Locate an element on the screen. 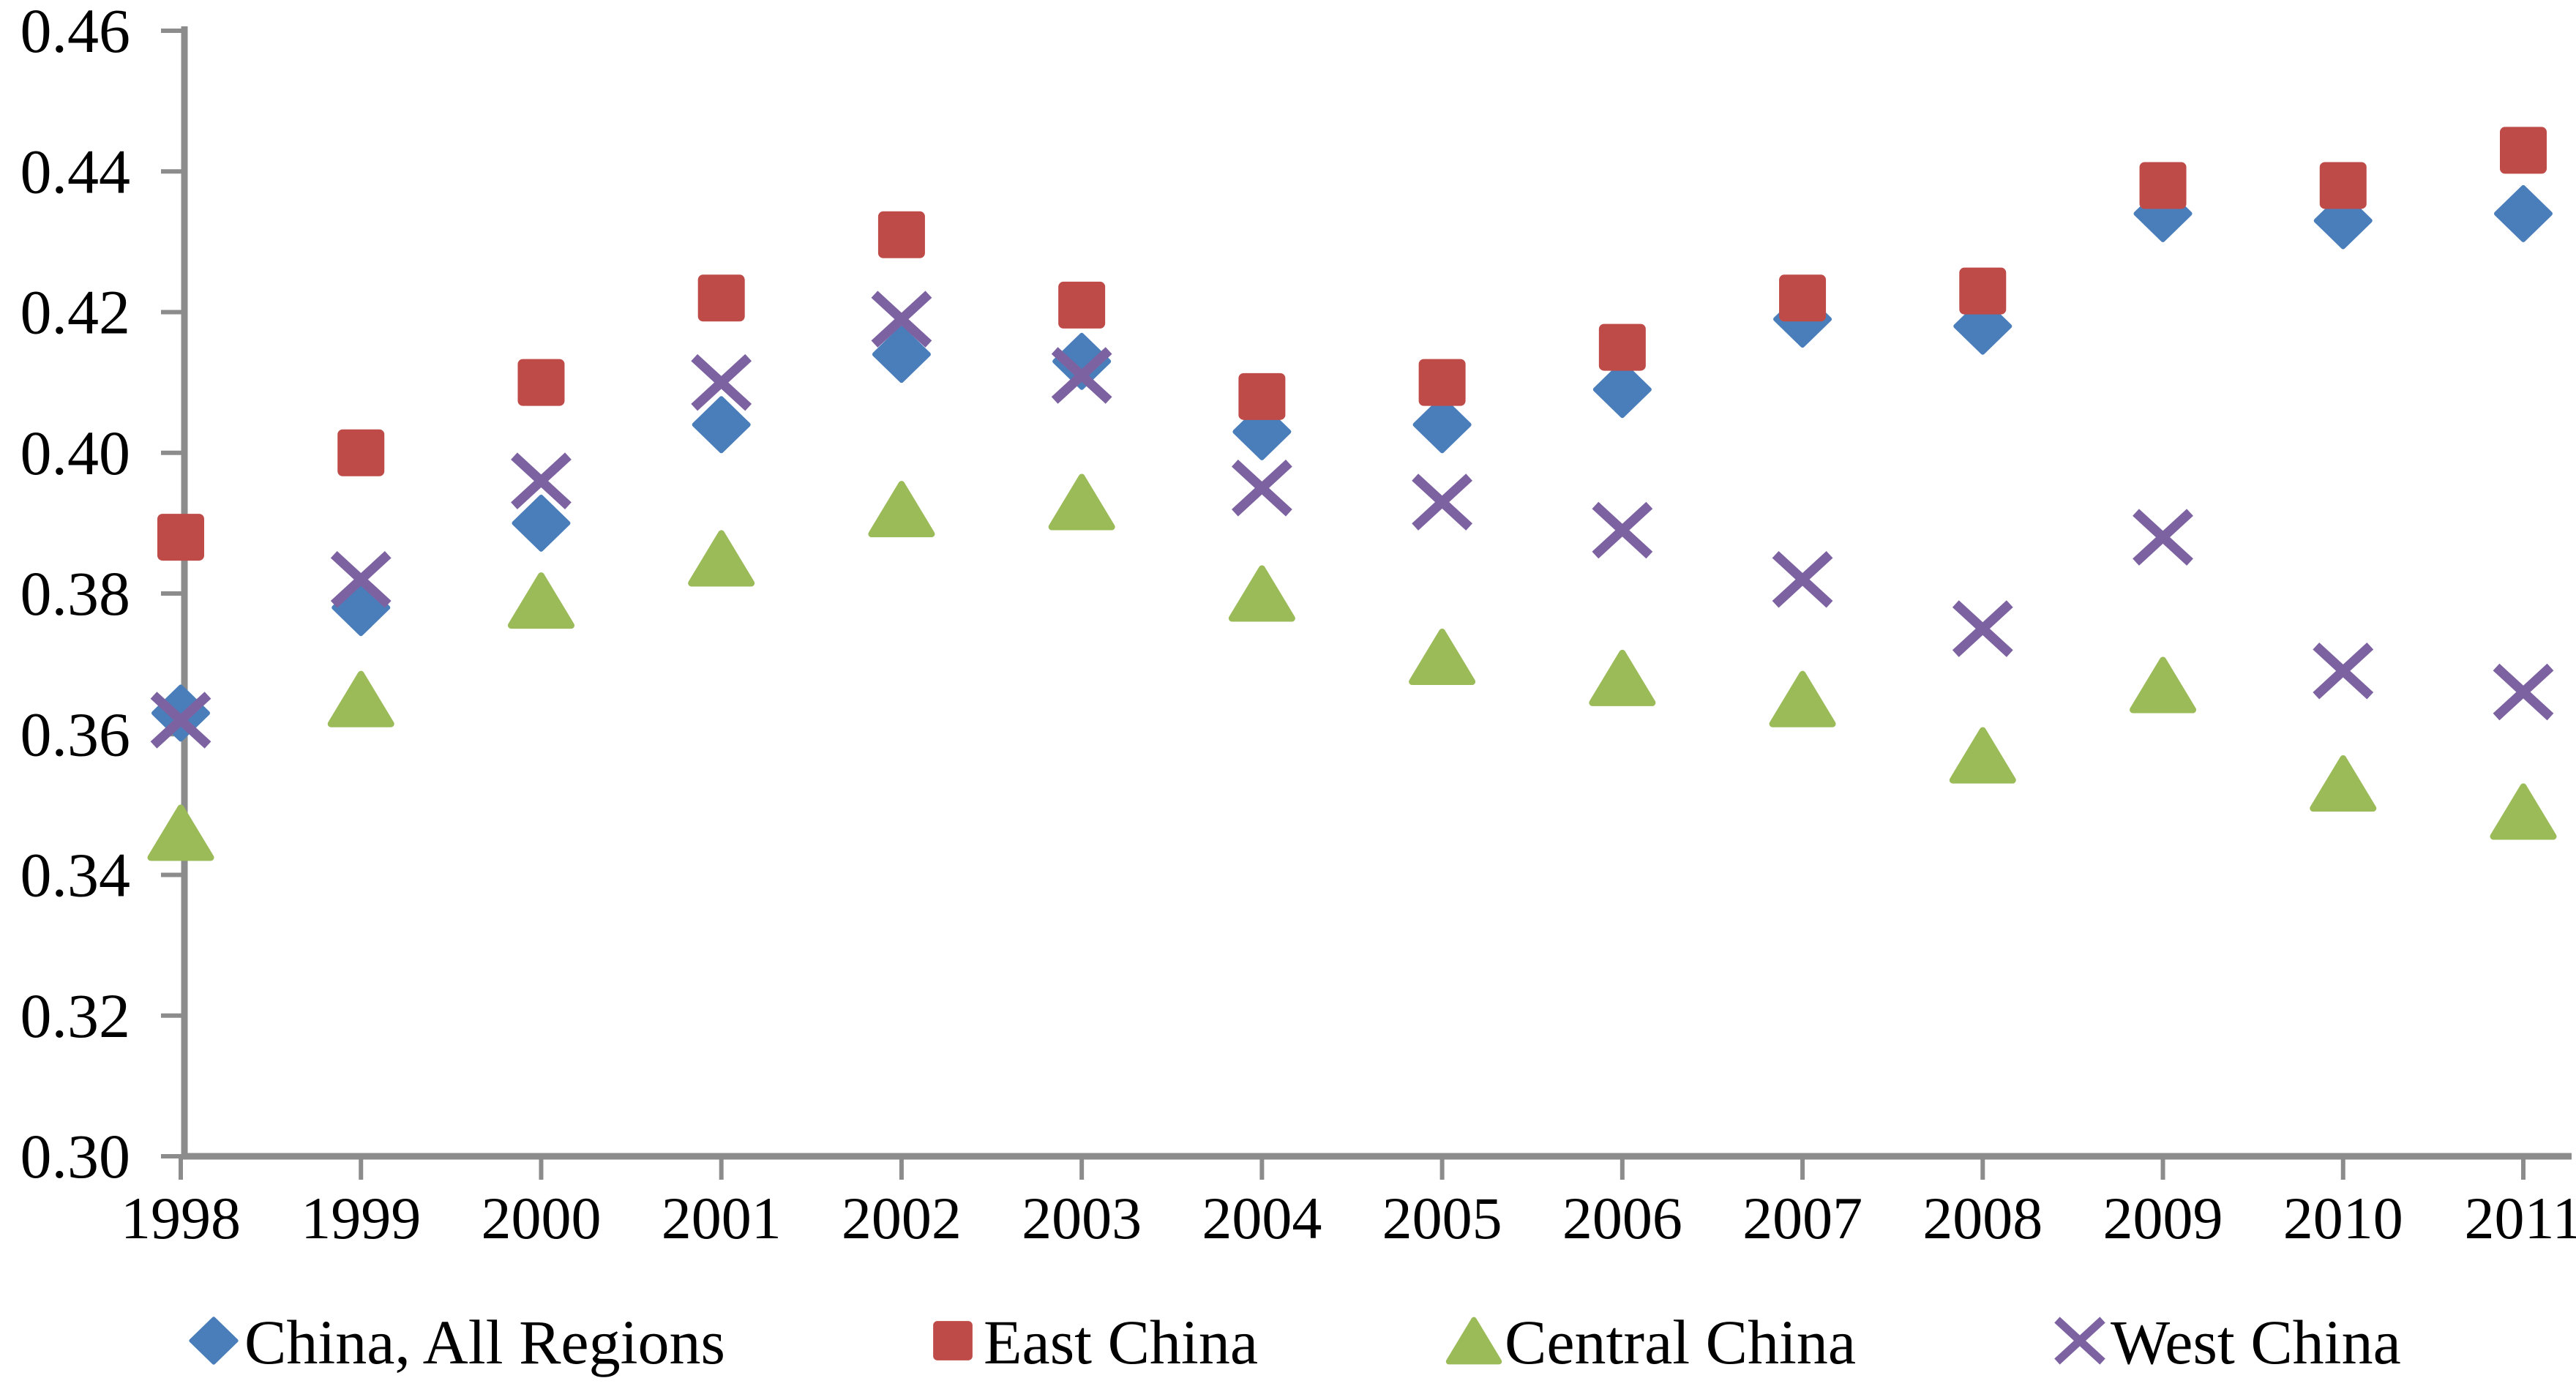 This screenshot has width=2576, height=1389. data-point-x-2003 is located at coordinates (1081, 376).